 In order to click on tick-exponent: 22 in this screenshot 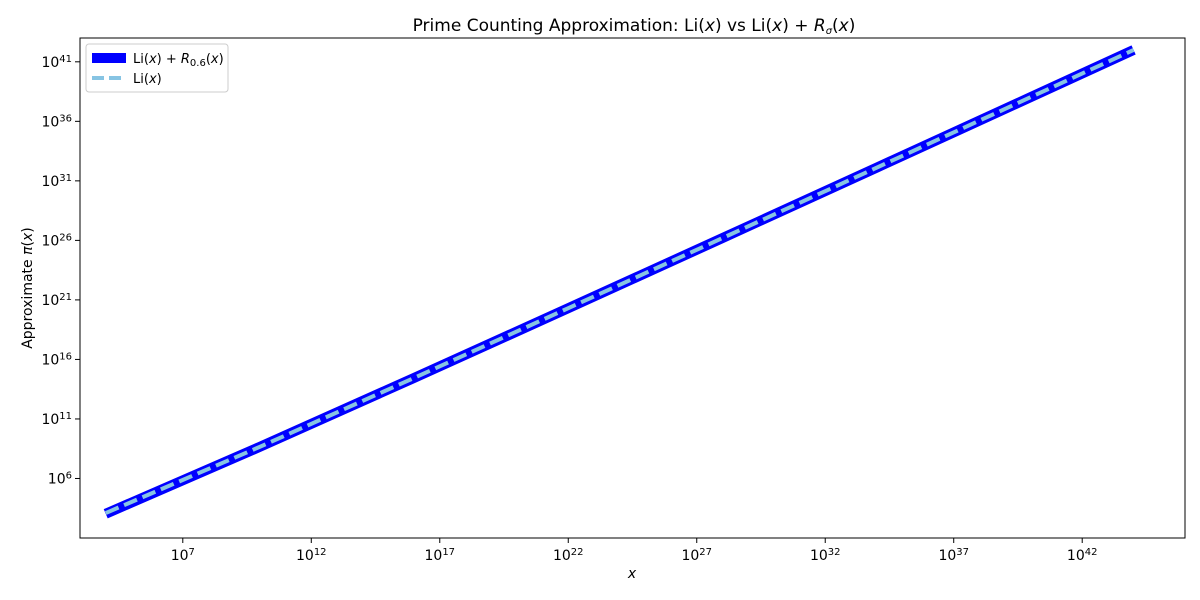, I will do `click(577, 552)`.